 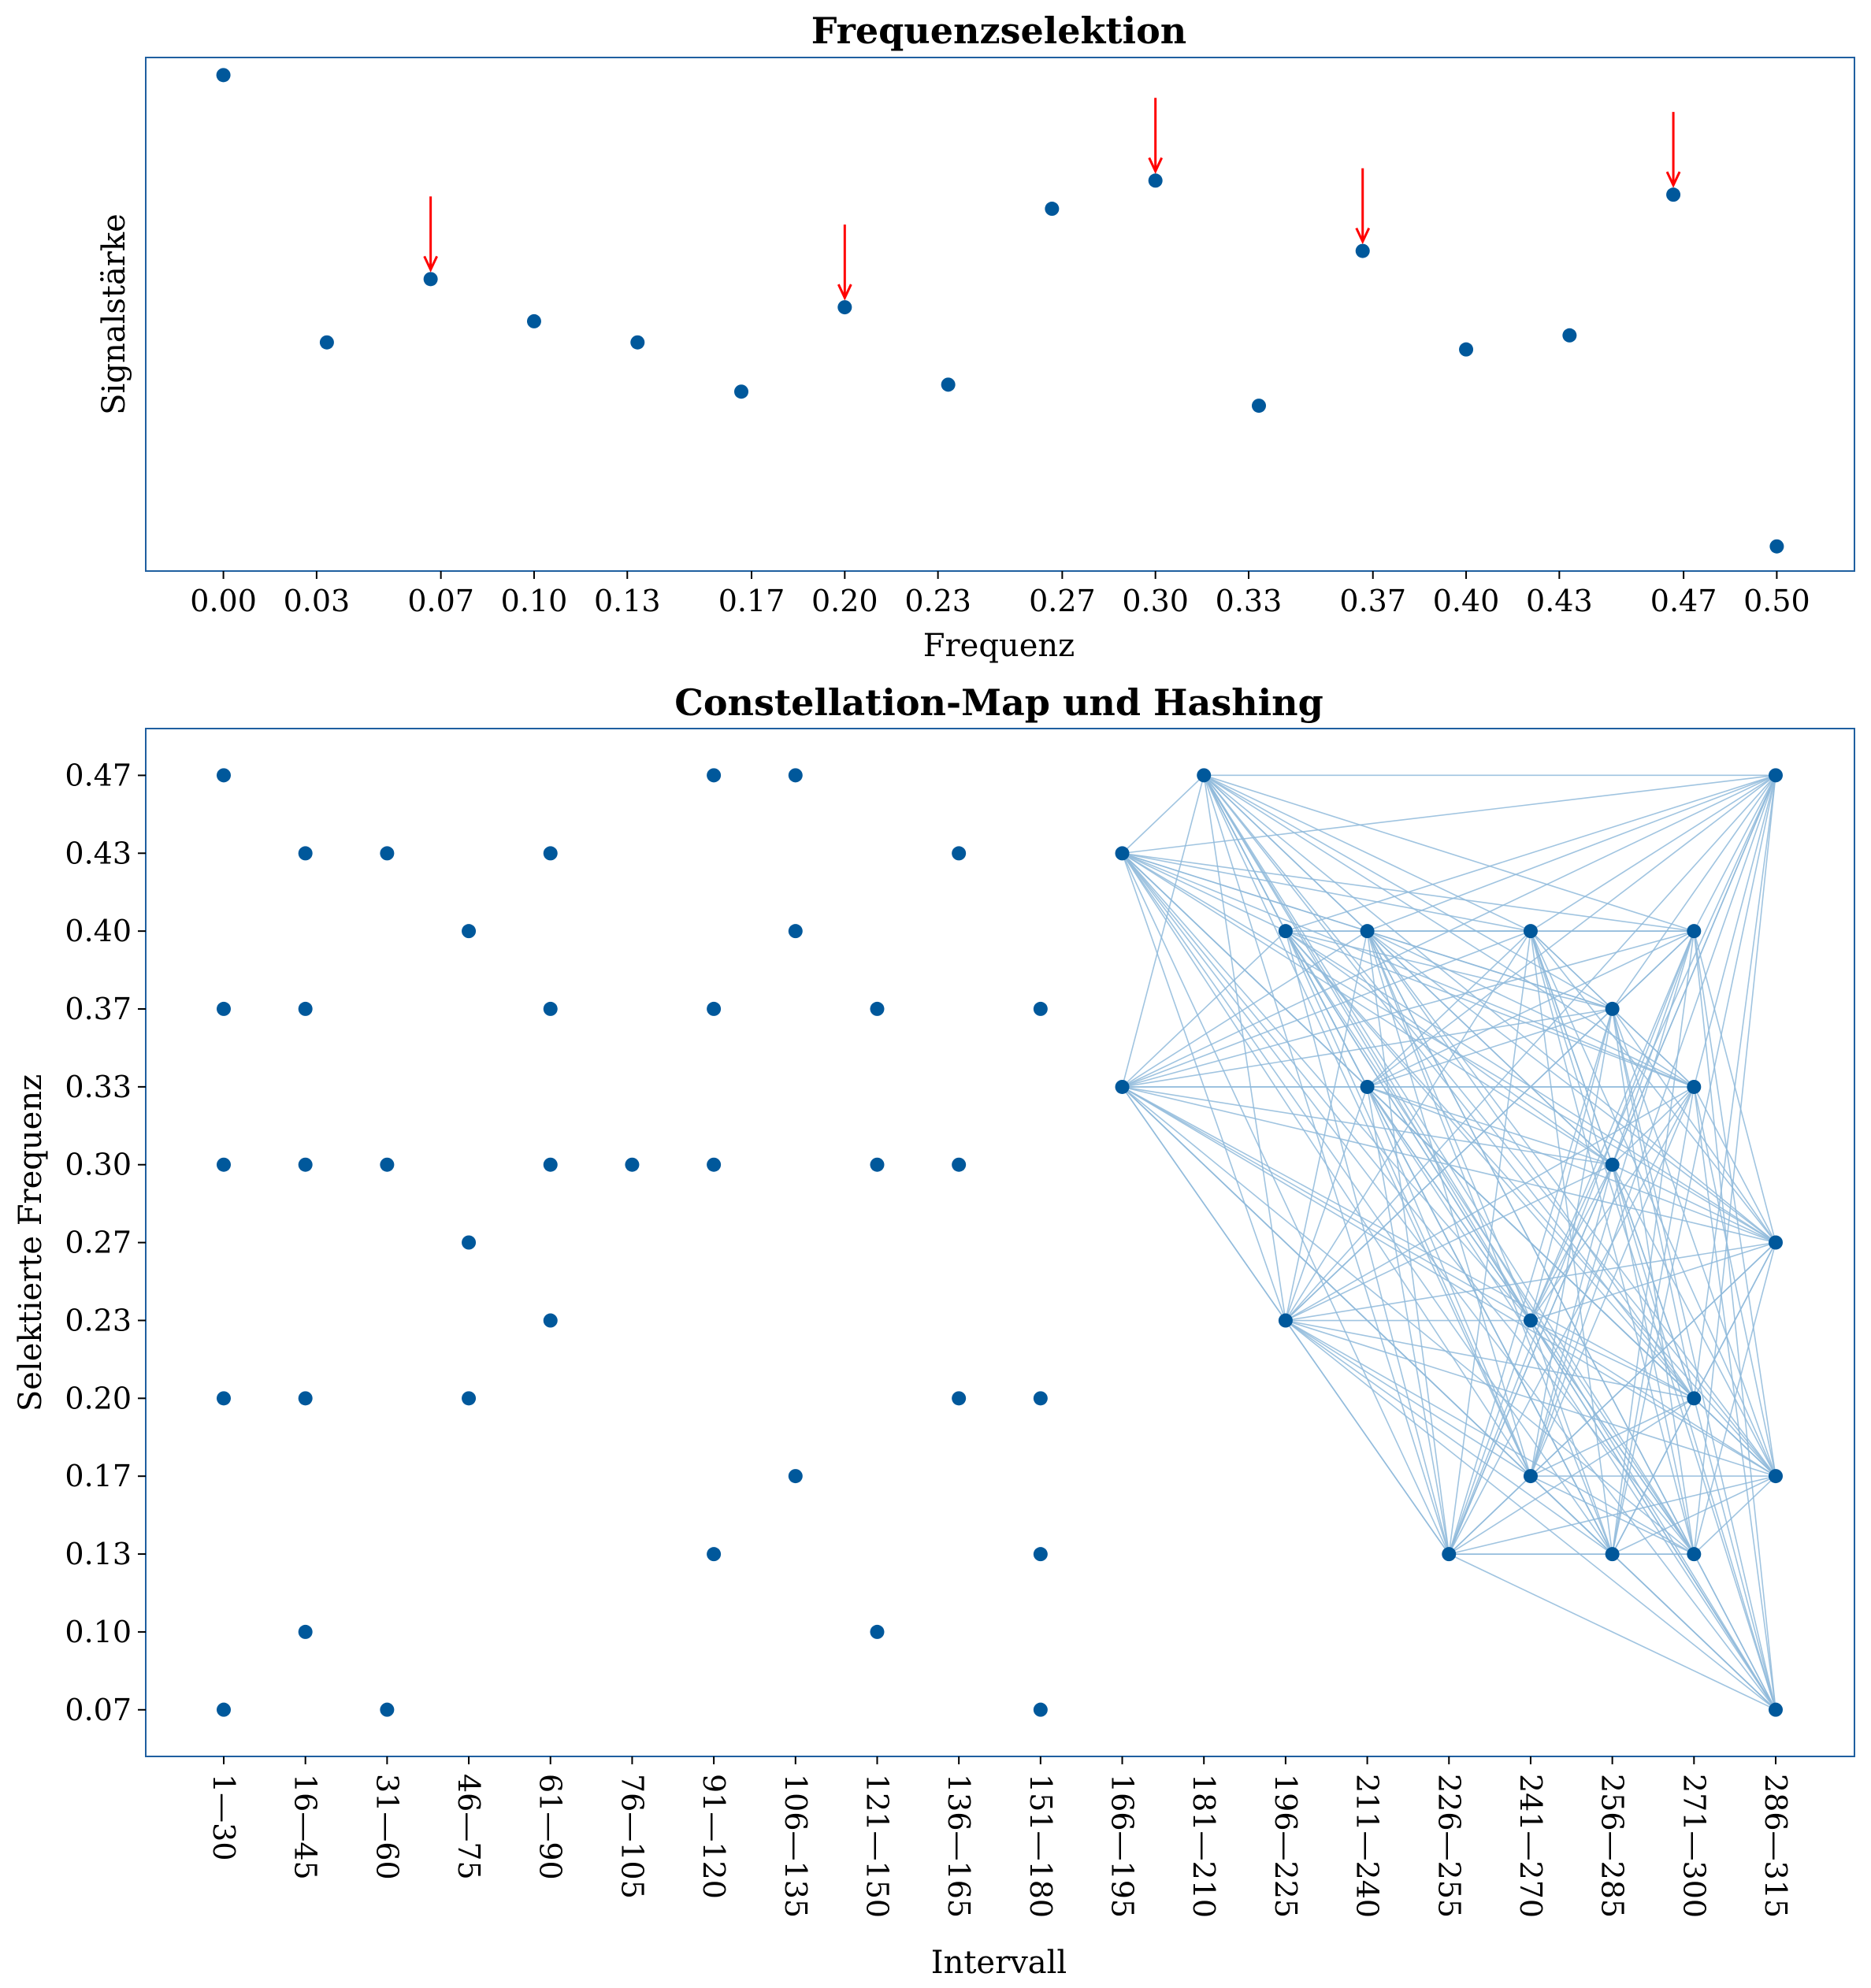 I want to click on x-tick-label: 151—180, so click(x=1040, y=1846).